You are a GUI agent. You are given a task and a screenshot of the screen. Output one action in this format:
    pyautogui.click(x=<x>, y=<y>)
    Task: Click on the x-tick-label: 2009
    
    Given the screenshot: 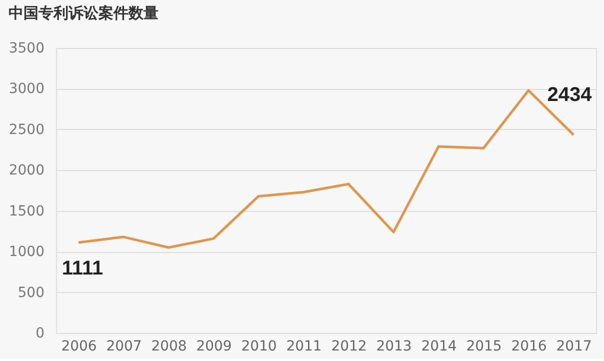 What is the action you would take?
    pyautogui.click(x=214, y=346)
    